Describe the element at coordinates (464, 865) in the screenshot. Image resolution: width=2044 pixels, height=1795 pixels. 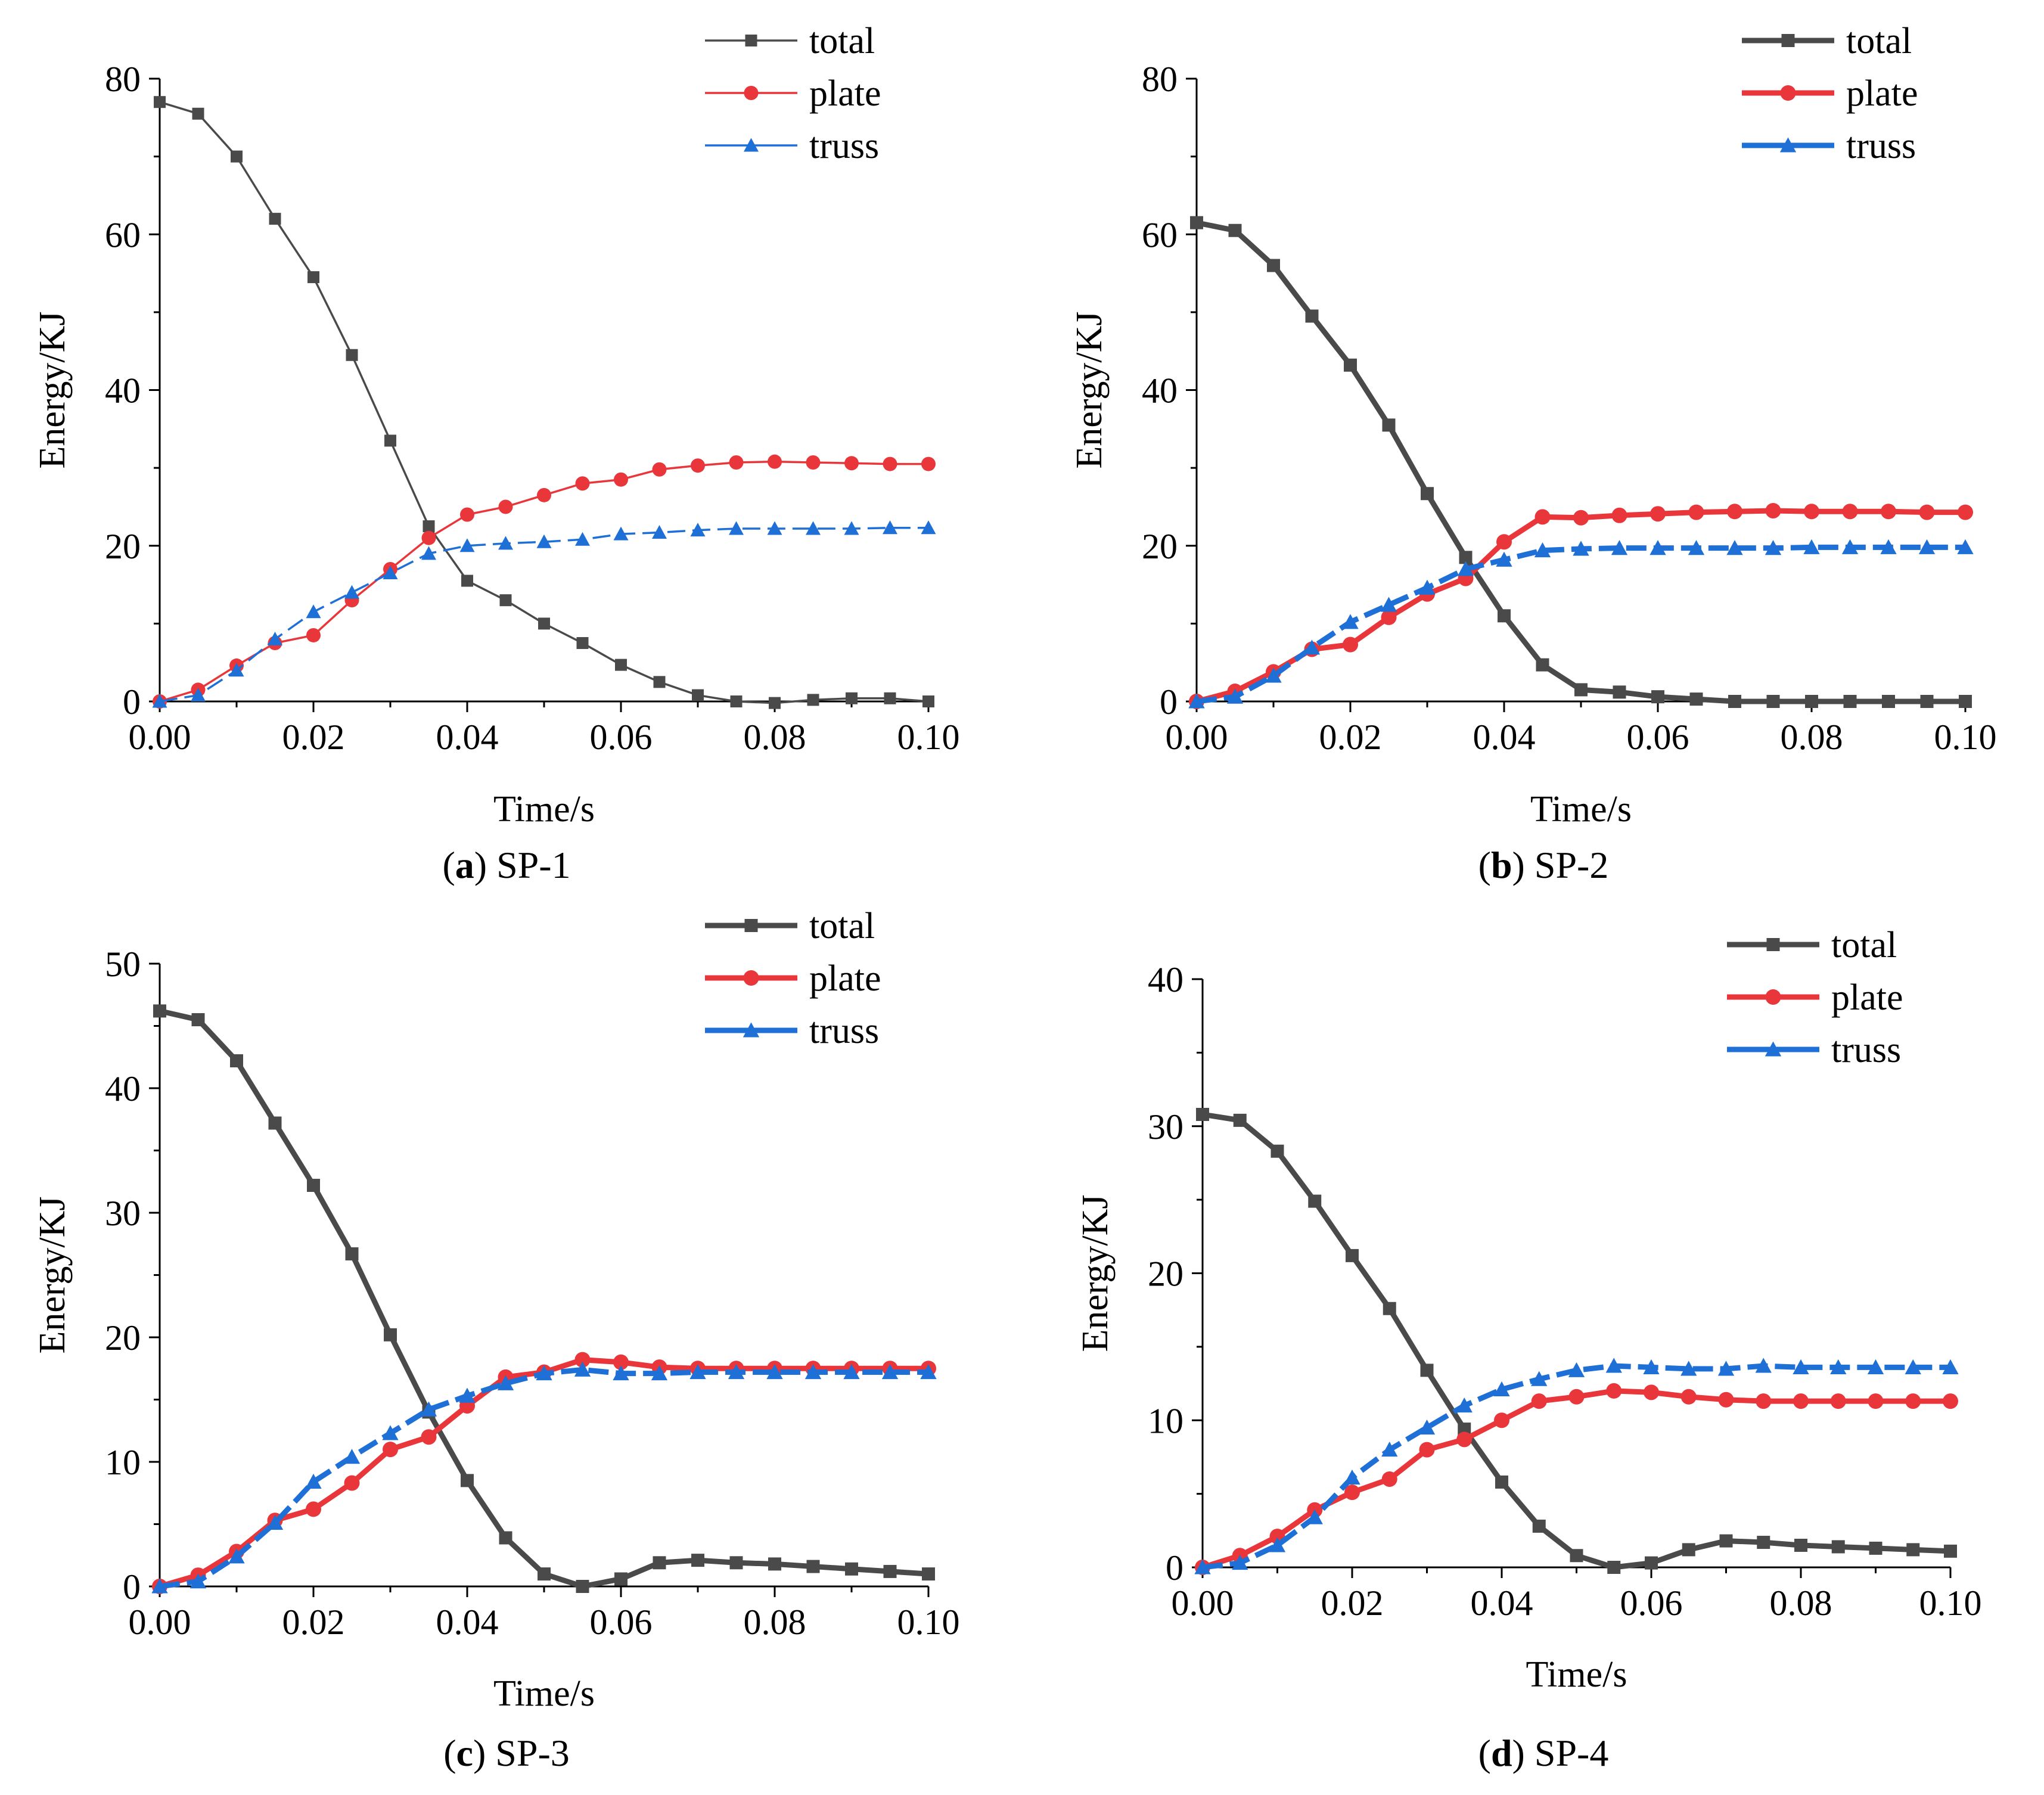
I see `caption-a-label: a` at that location.